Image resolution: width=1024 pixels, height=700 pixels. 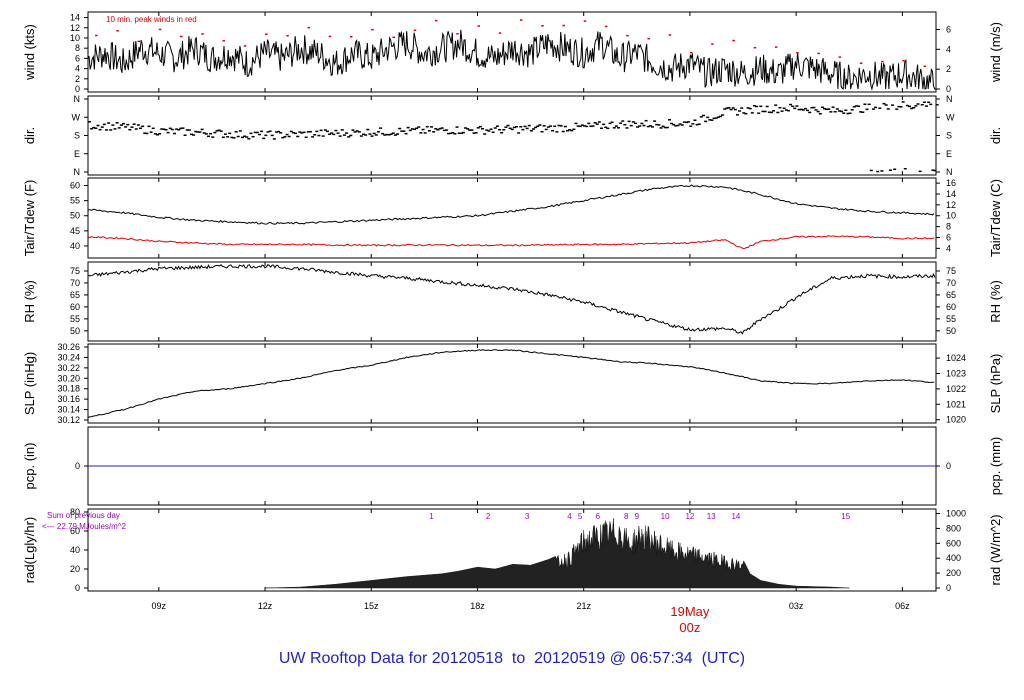 I want to click on dir-rtick-label: W, so click(x=950, y=117).